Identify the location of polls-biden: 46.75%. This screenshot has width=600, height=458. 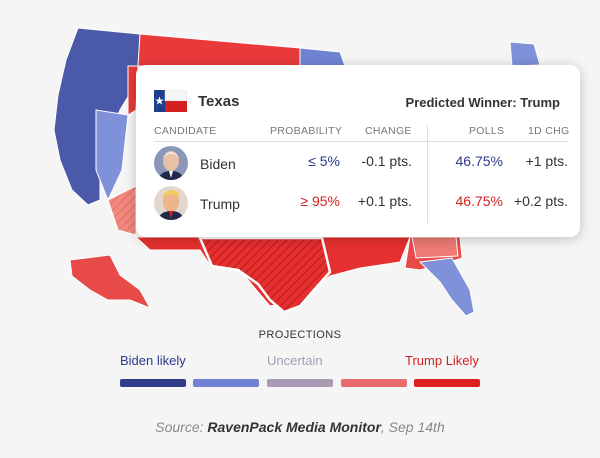
(479, 161).